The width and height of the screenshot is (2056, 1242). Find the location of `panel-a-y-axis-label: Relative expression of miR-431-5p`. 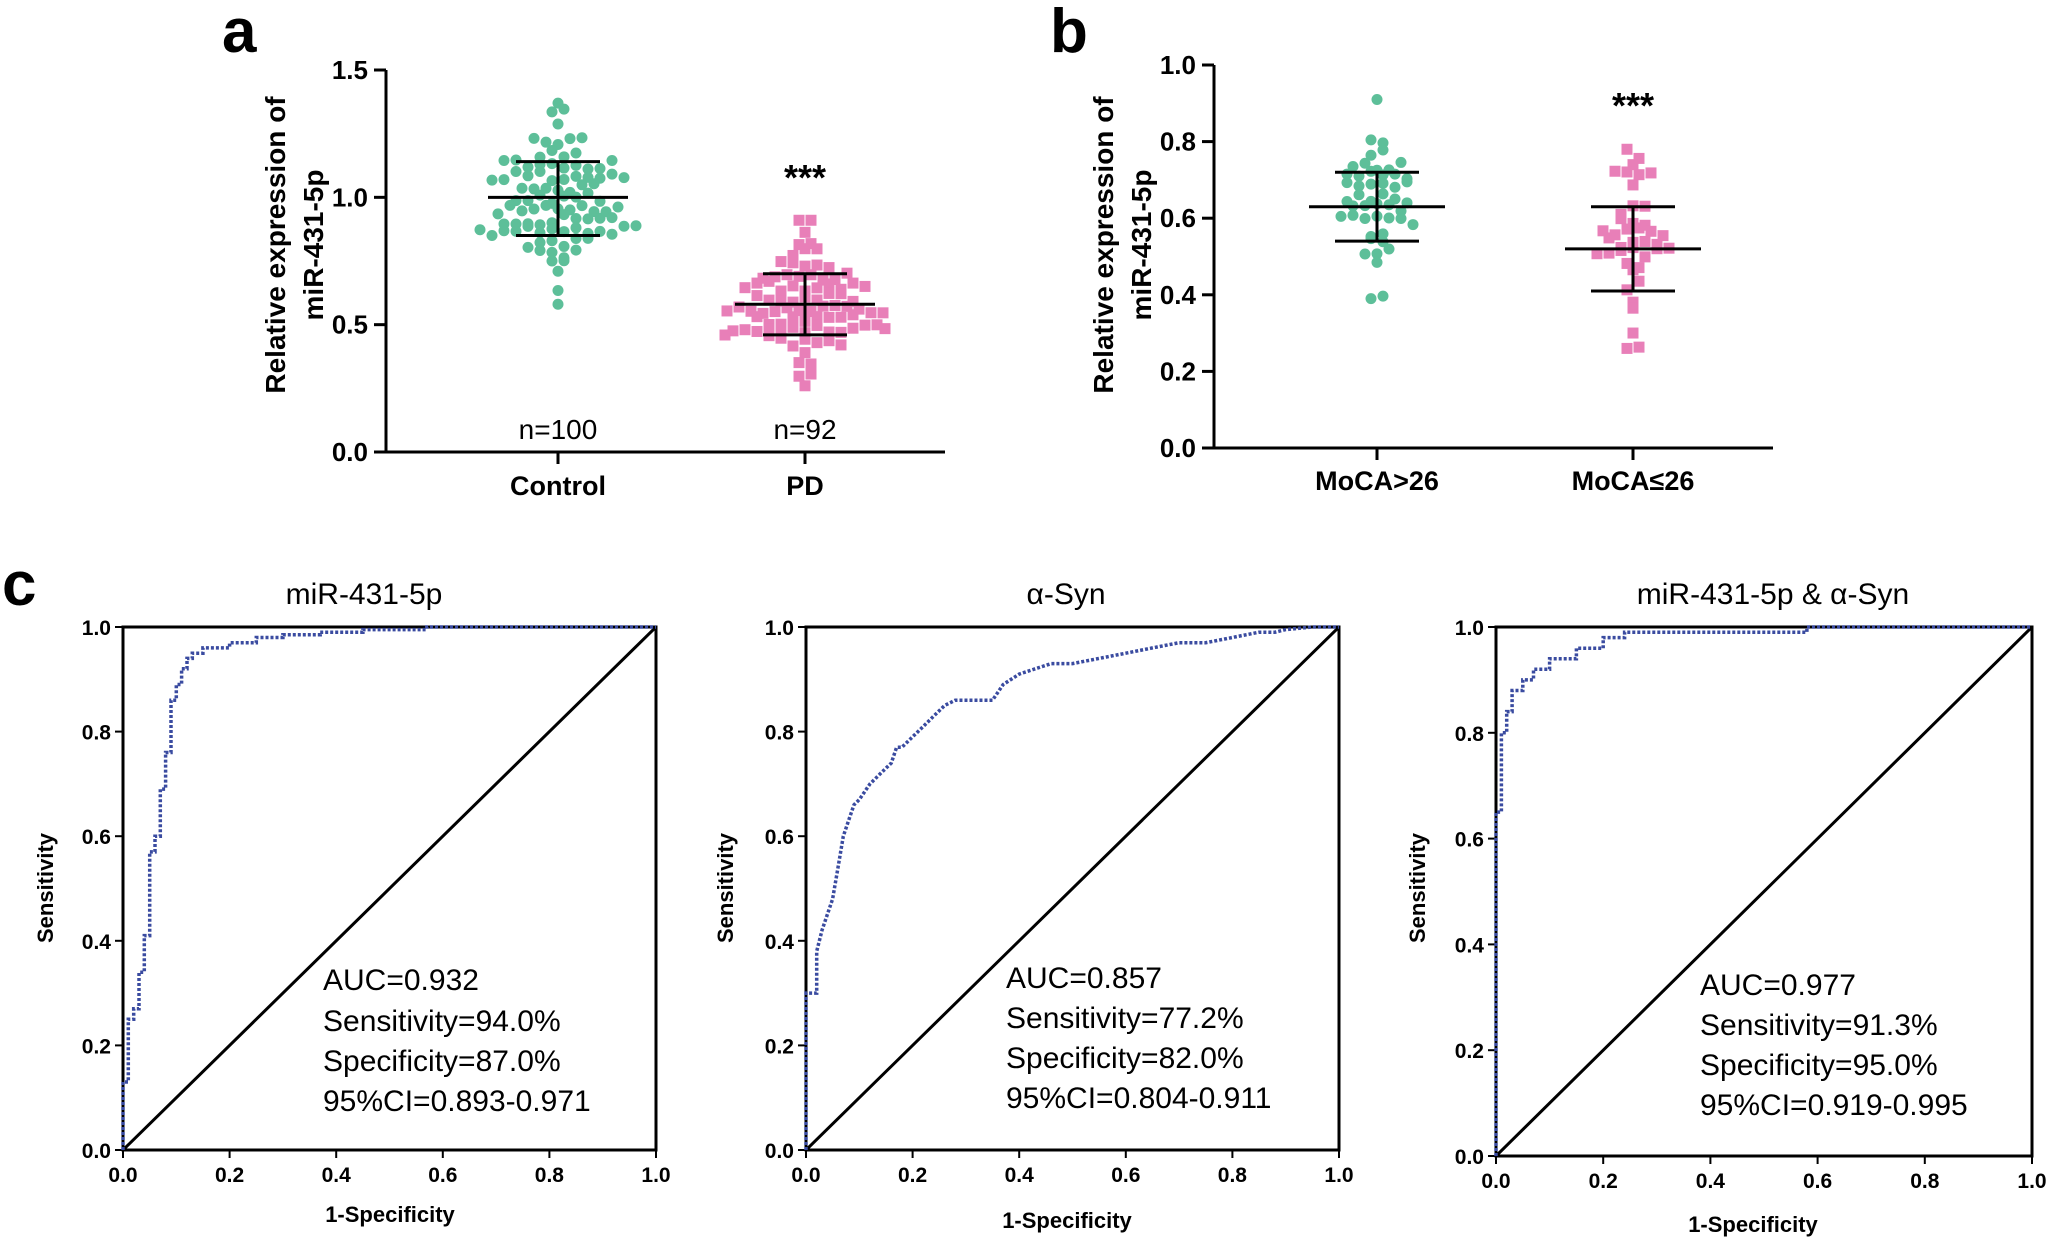

panel-a-y-axis-label: Relative expression of miR-431-5p is located at coordinates (294, 245).